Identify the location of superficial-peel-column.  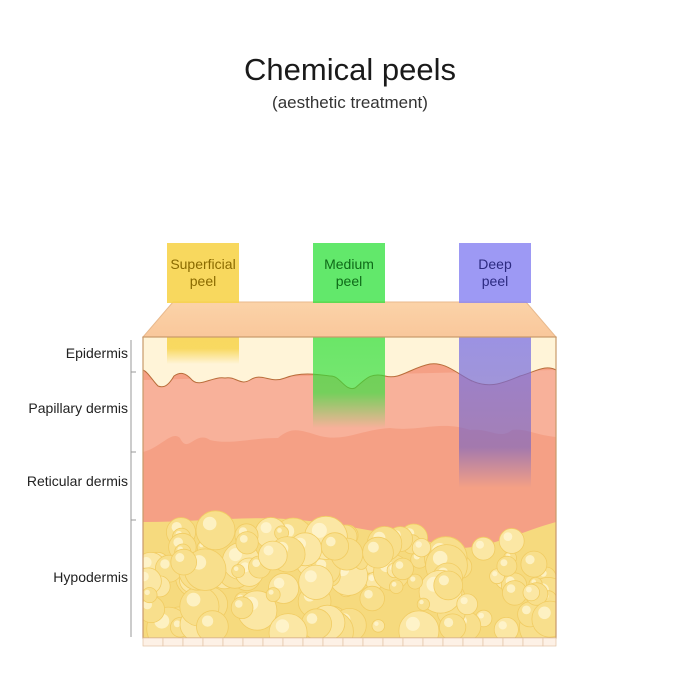
(203, 350).